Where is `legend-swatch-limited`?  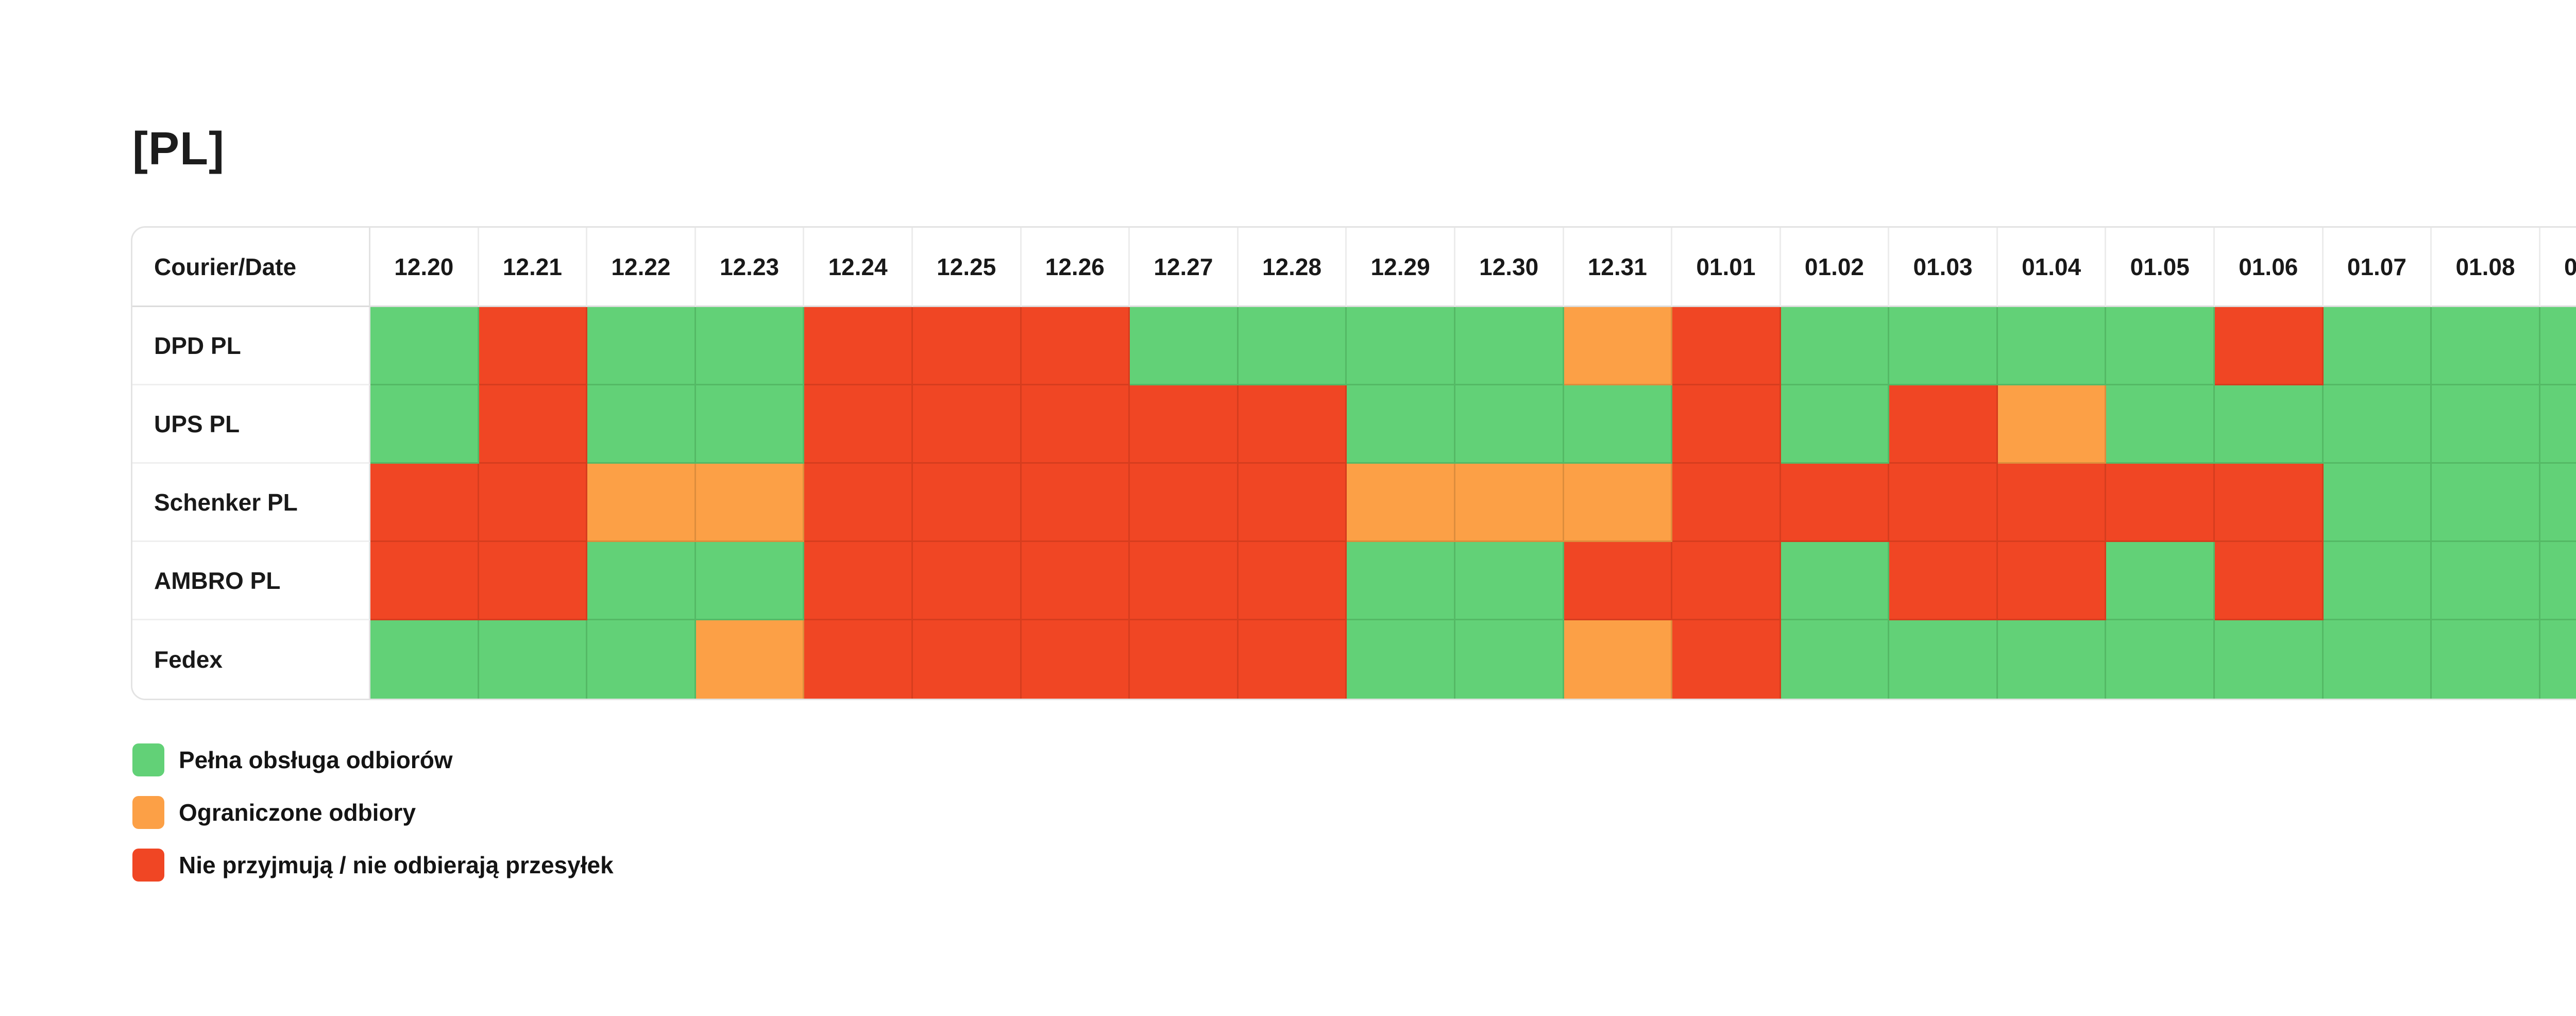 legend-swatch-limited is located at coordinates (148, 812).